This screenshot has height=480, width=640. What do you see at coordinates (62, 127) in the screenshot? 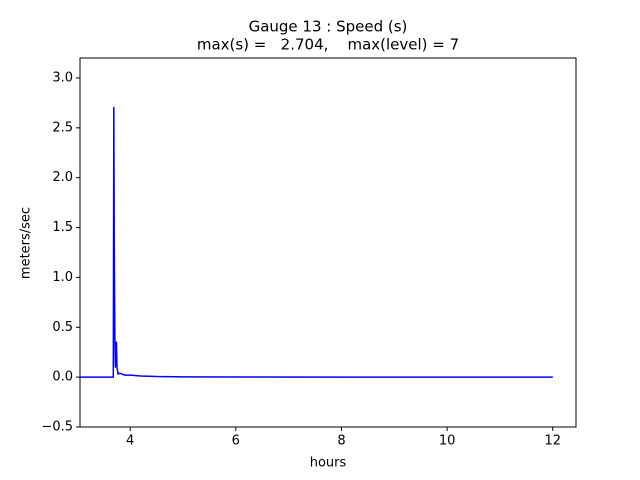
I see `y-tick-label: 2.5` at bounding box center [62, 127].